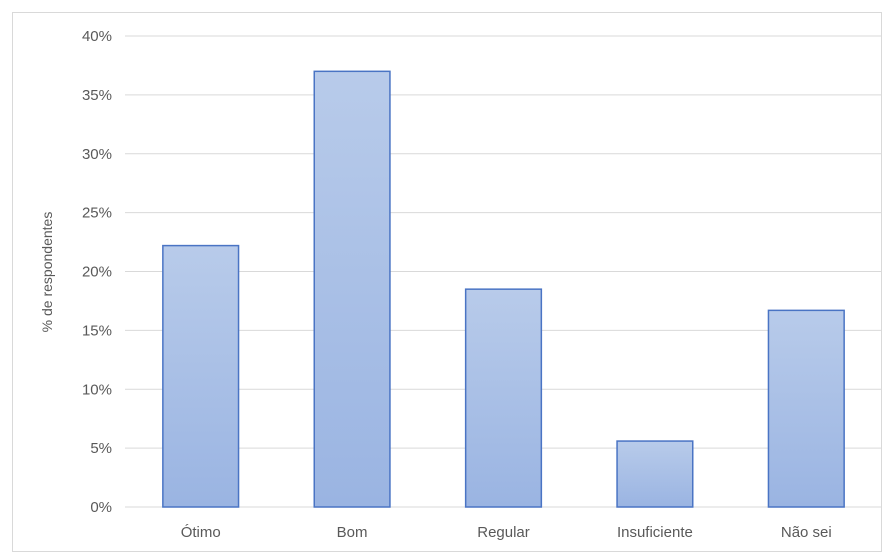 The width and height of the screenshot is (896, 556). Describe the element at coordinates (97, 213) in the screenshot. I see `y-tick-label: 25%` at that location.